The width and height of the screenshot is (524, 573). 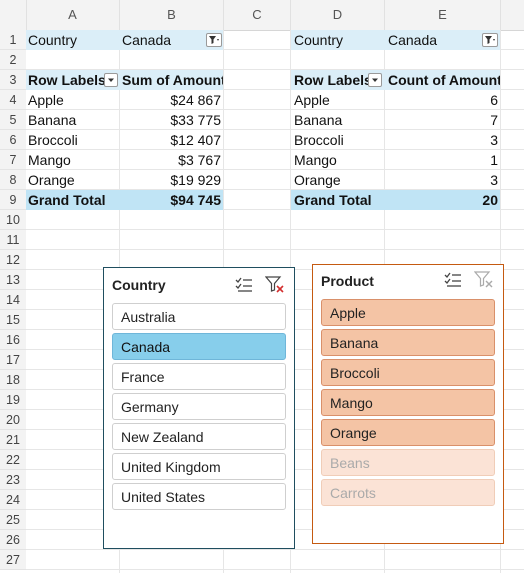 I want to click on row-header: 5, so click(x=13, y=120).